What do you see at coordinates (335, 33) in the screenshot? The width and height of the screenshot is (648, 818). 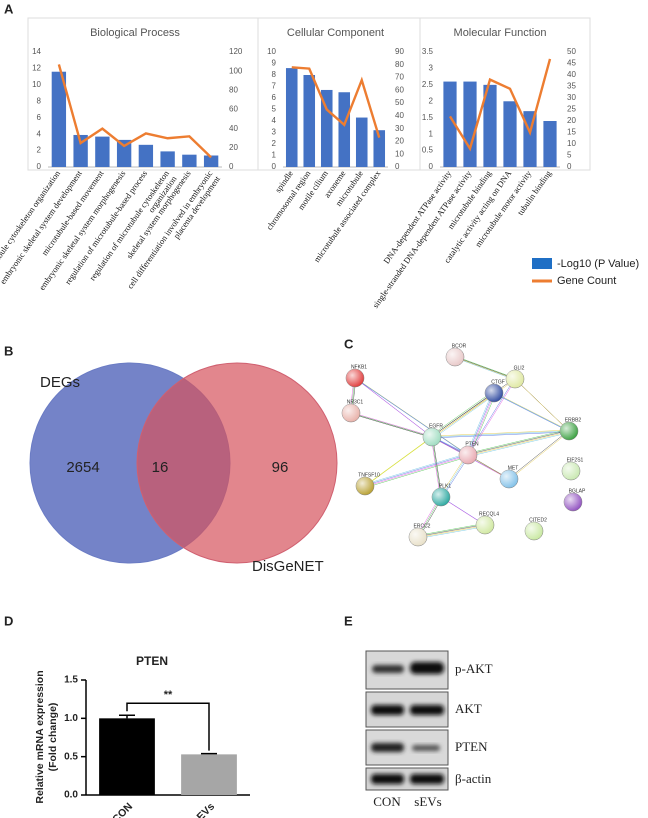 I see `chart-title: Cellular Component` at bounding box center [335, 33].